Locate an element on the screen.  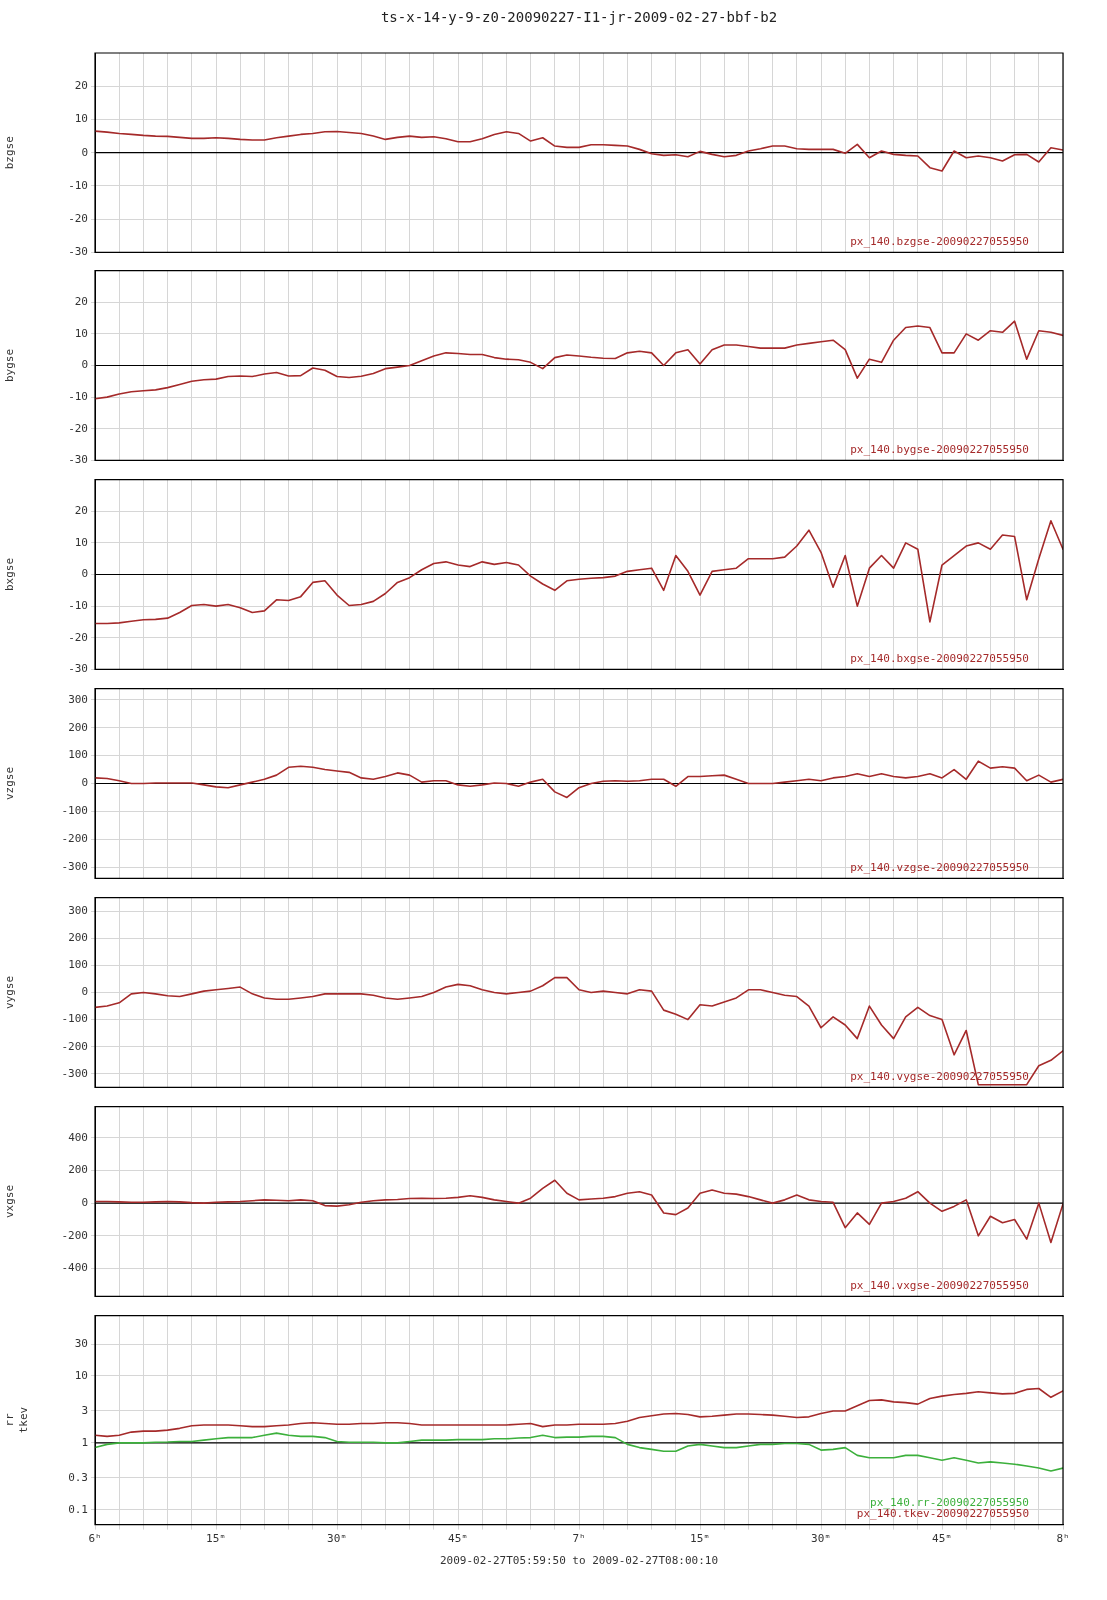
chart-title: ts-x-14-y-9-z0-20090227-I1-jr-2009-02-27-bbf-b2 is located at coordinates (579, 16).